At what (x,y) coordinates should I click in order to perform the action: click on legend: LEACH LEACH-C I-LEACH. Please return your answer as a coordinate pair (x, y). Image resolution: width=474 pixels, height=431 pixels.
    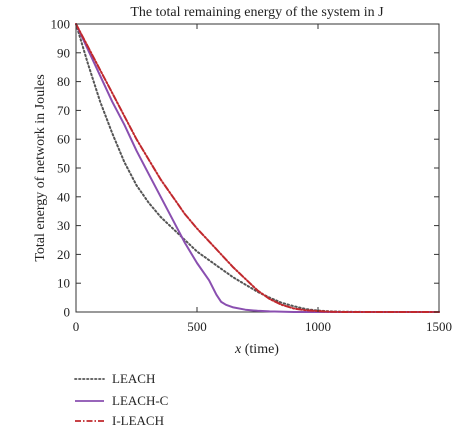
    Looking at the image, I should click on (121, 399).